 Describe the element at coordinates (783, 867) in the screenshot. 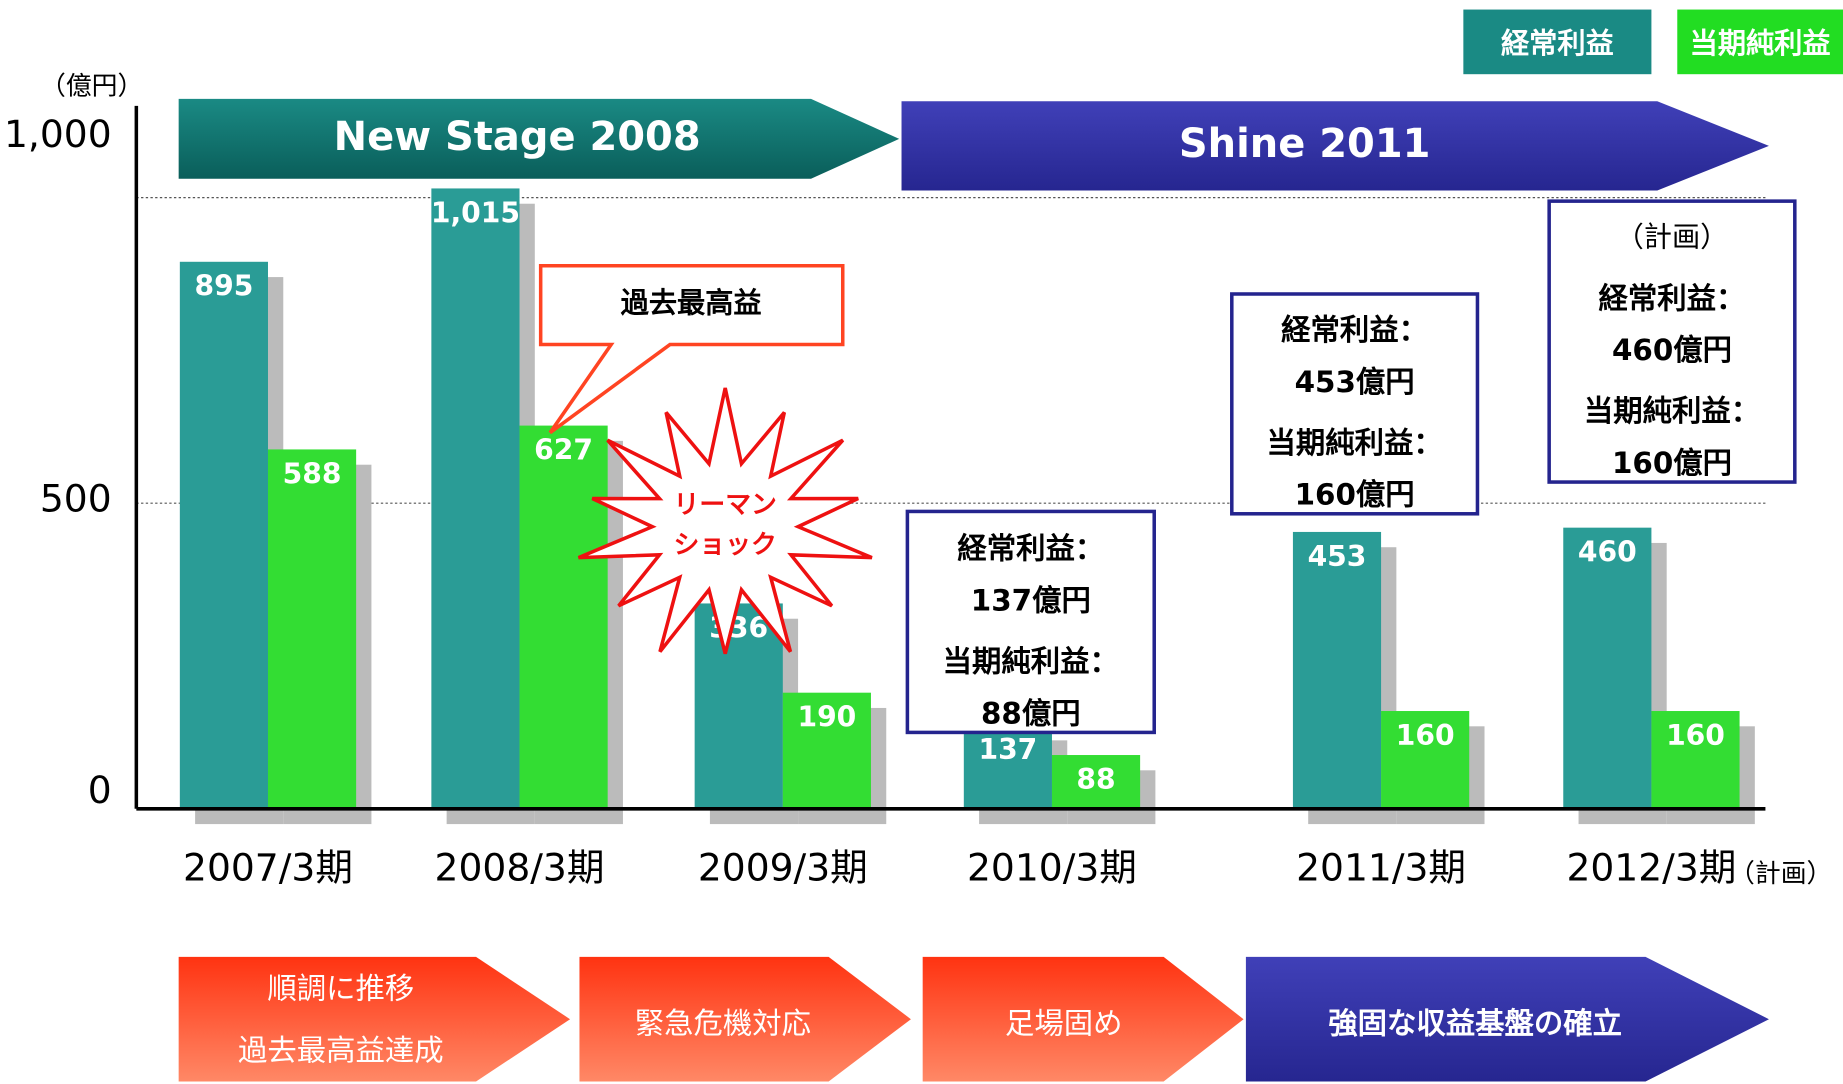

I see `x-tick-label: 2009/3期` at that location.